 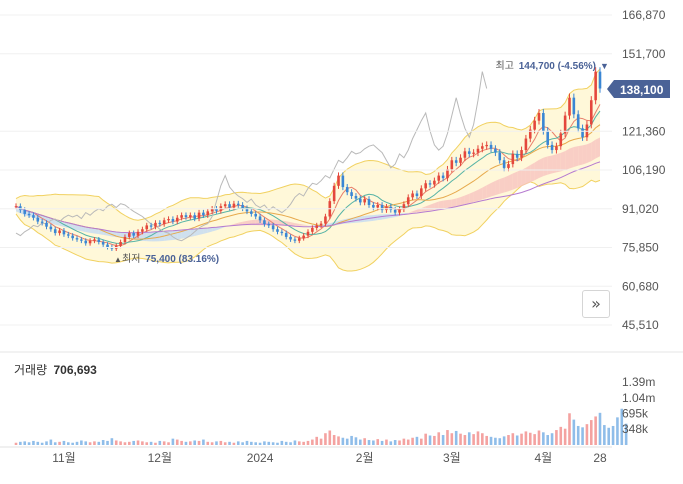 I want to click on price-tick-label: 151,700, so click(x=644, y=54).